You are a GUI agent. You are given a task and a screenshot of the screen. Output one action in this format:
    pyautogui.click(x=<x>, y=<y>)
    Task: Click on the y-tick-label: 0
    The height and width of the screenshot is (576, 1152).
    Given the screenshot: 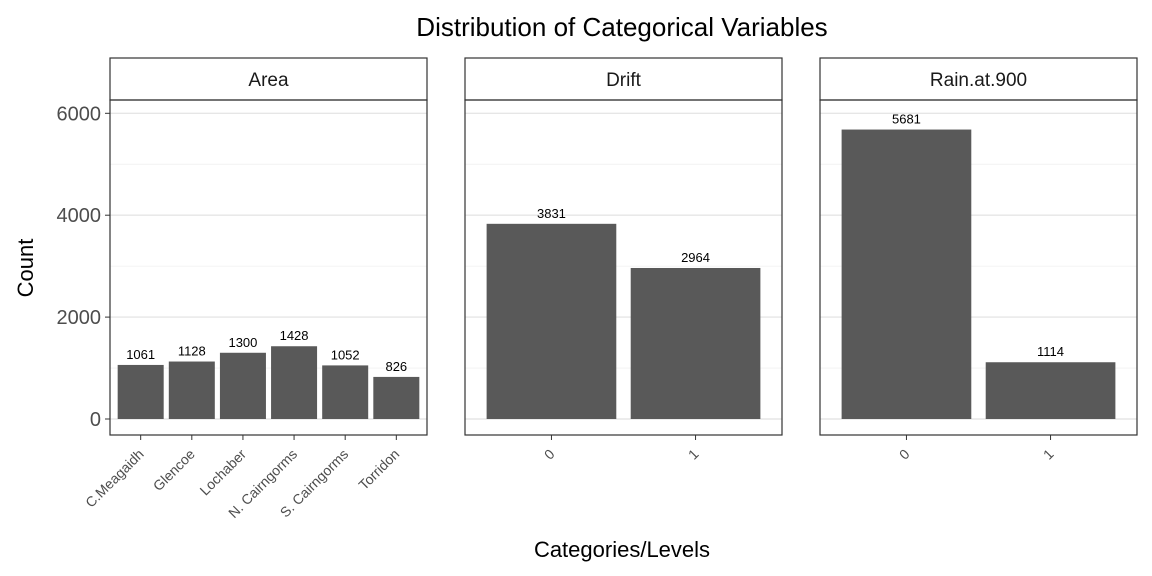 What is the action you would take?
    pyautogui.click(x=95, y=420)
    